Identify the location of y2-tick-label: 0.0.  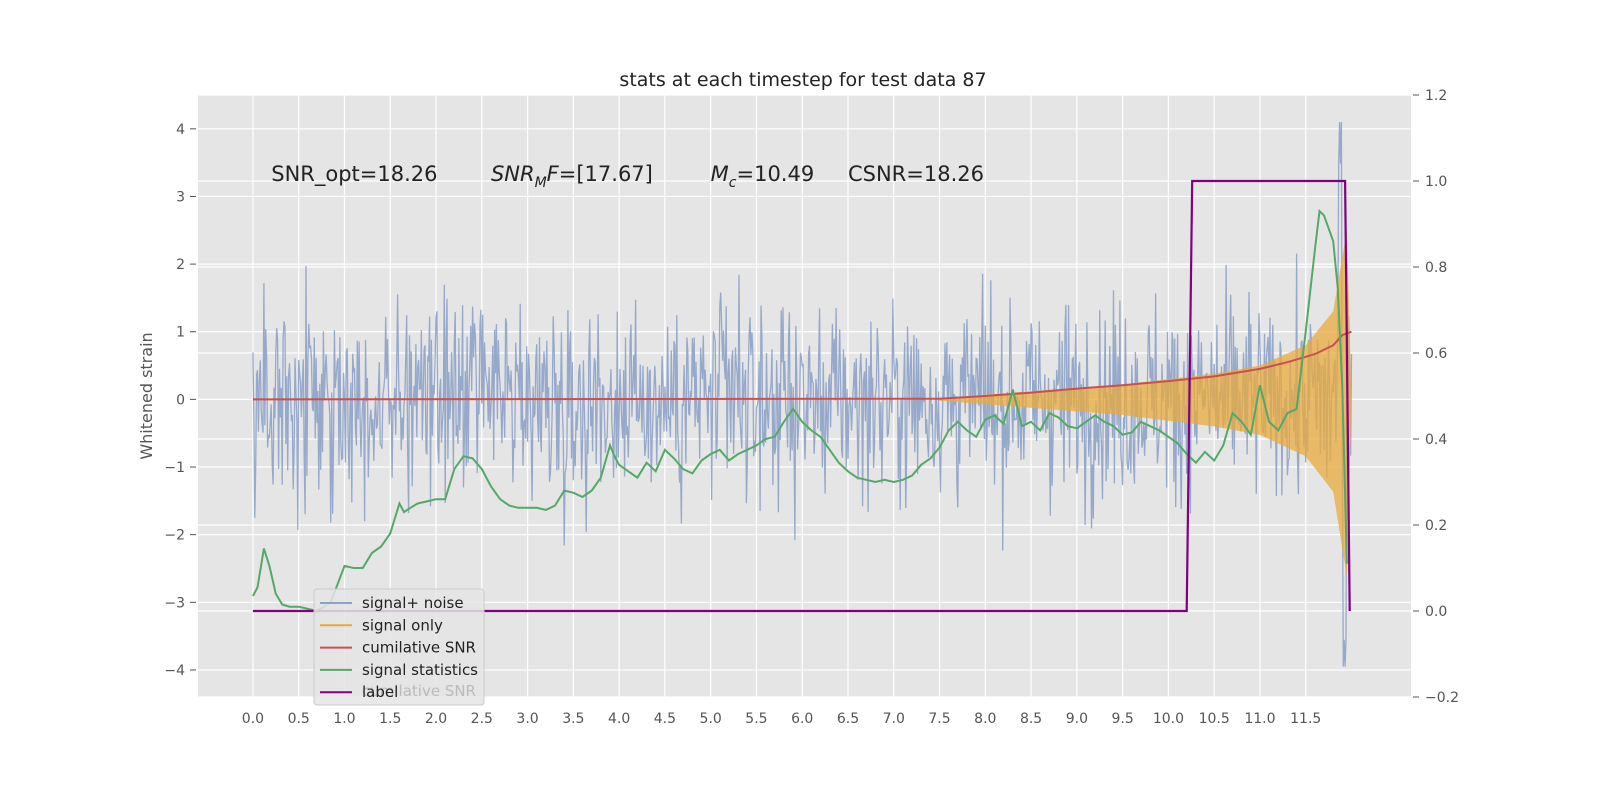
(1436, 612).